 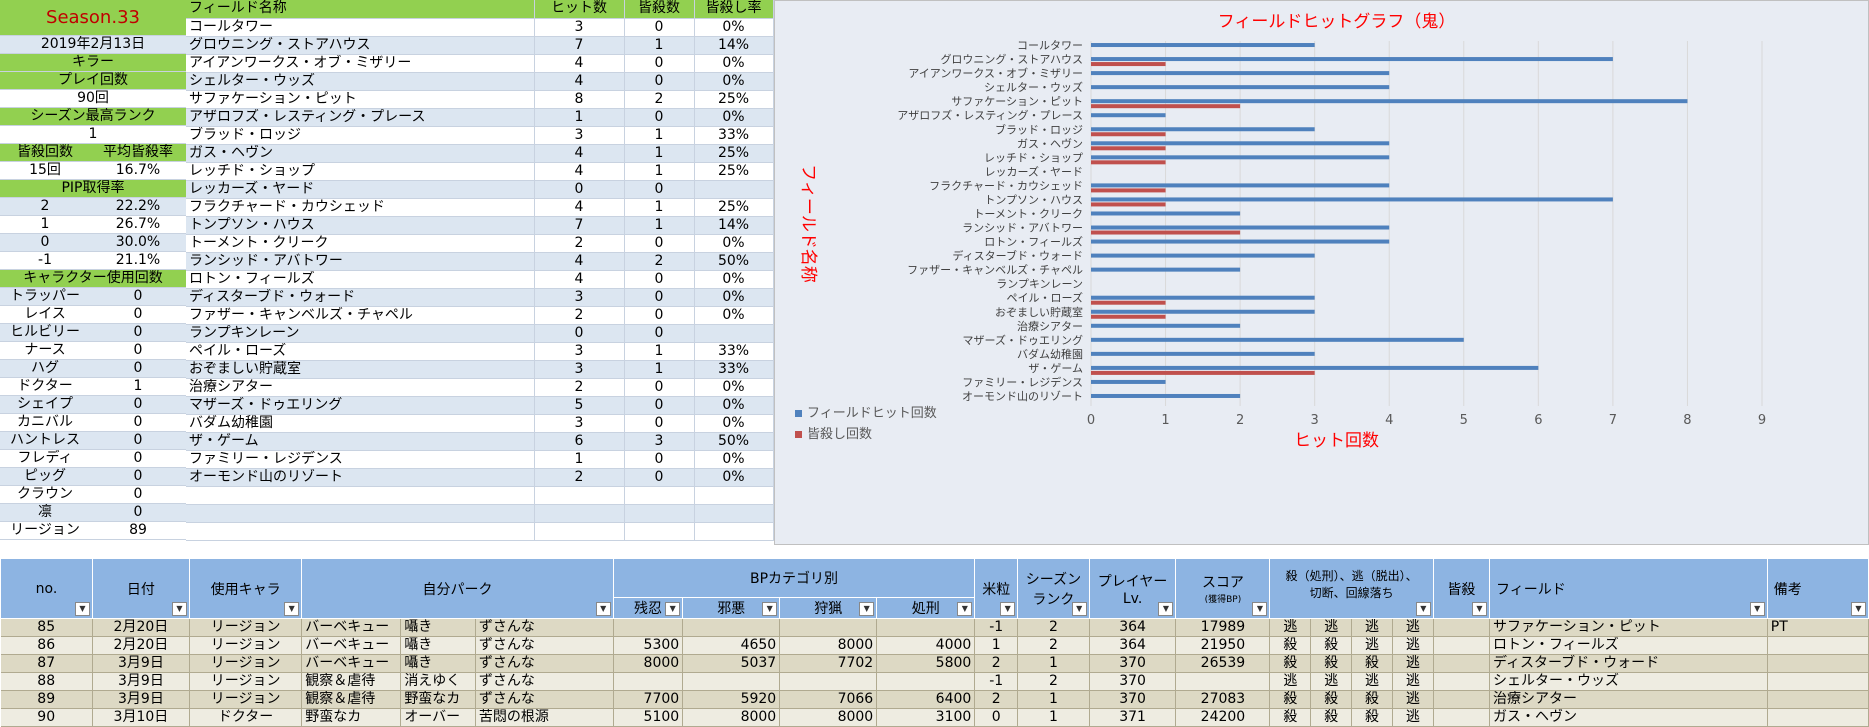 What do you see at coordinates (1628, 717) in the screenshot?
I see `log-field: ガス・ヘヴン` at bounding box center [1628, 717].